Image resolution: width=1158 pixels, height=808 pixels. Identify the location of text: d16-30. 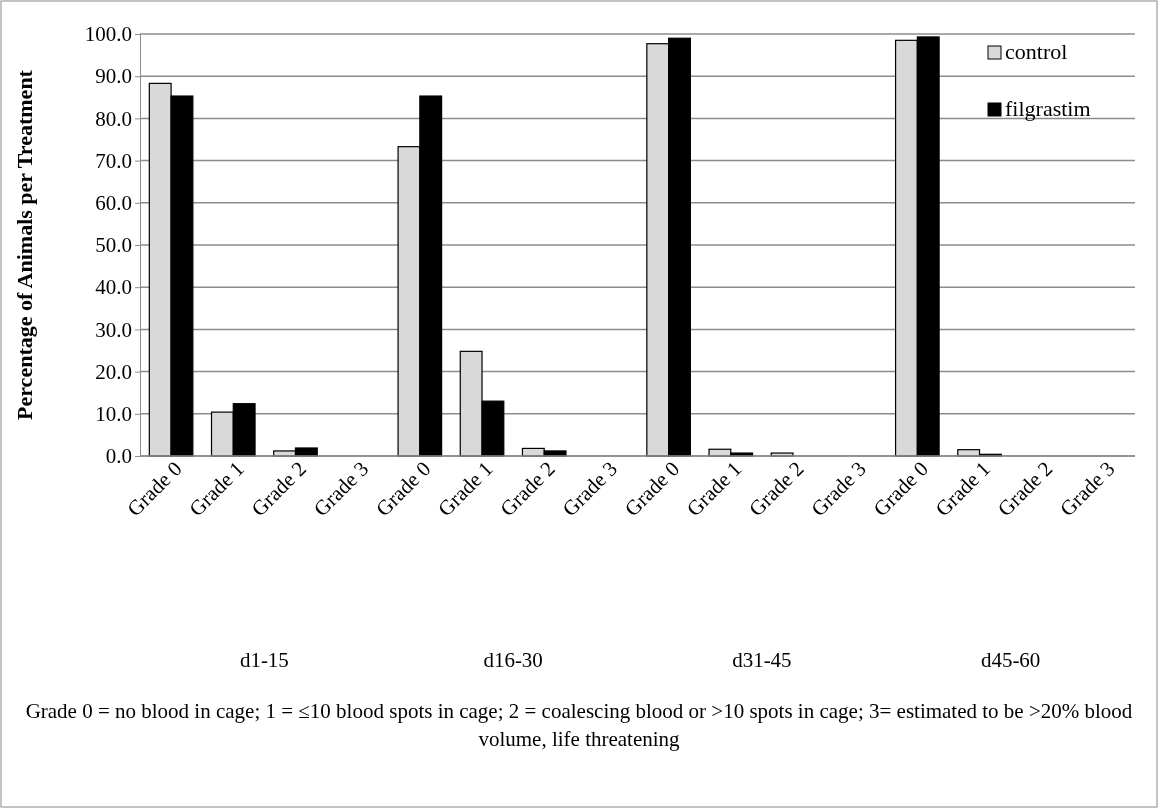
(513, 660).